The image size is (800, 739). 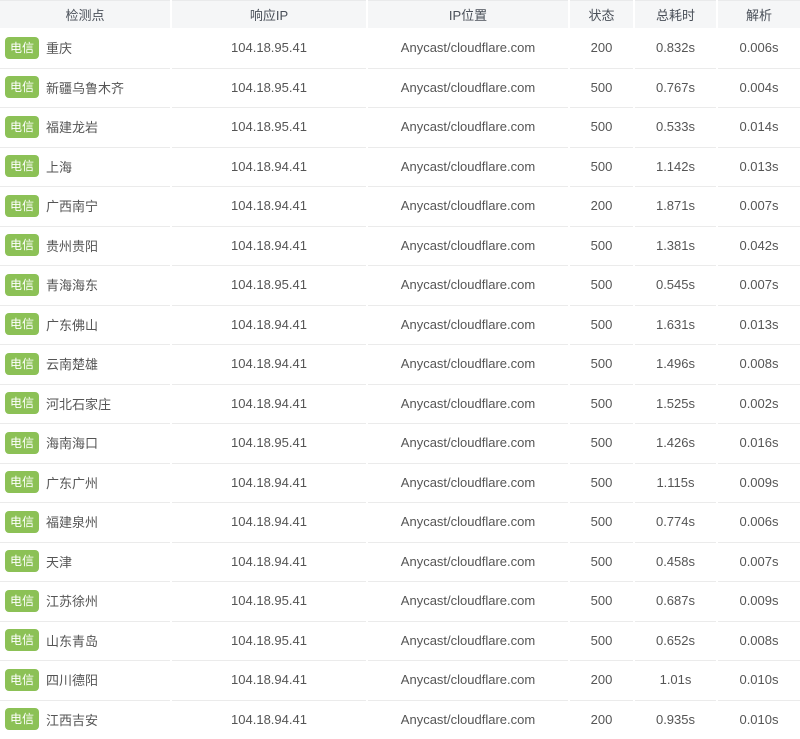 I want to click on node-name: 云南楚雄, so click(x=72, y=365).